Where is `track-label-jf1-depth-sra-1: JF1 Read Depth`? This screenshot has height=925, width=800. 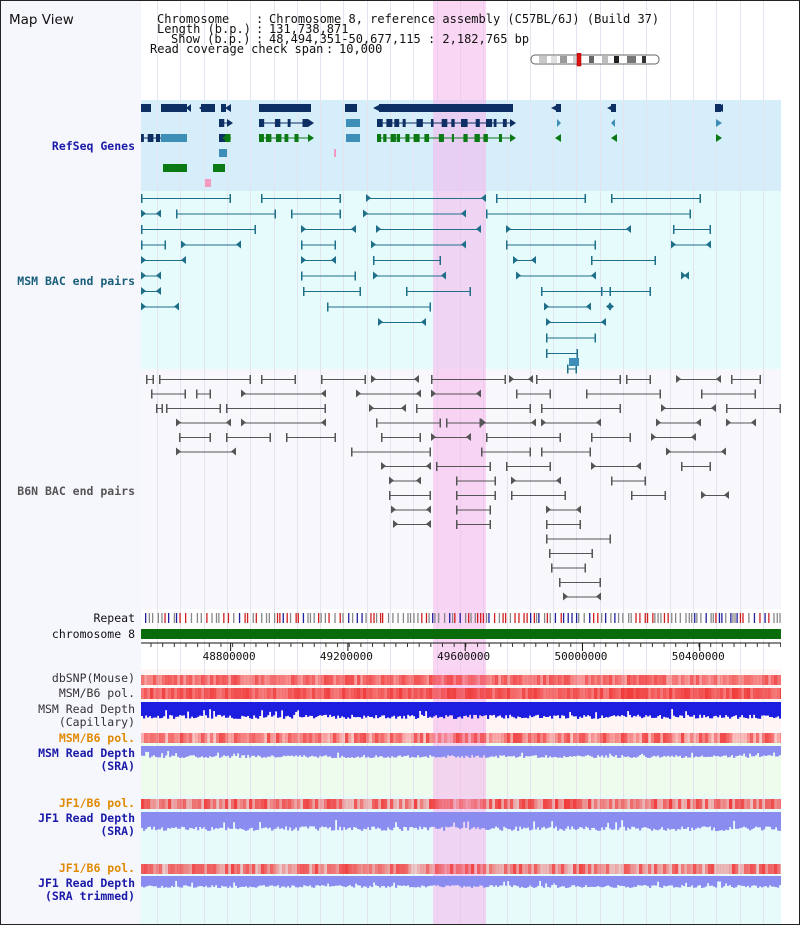
track-label-jf1-depth-sra-1: JF1 Read Depth is located at coordinates (86, 818).